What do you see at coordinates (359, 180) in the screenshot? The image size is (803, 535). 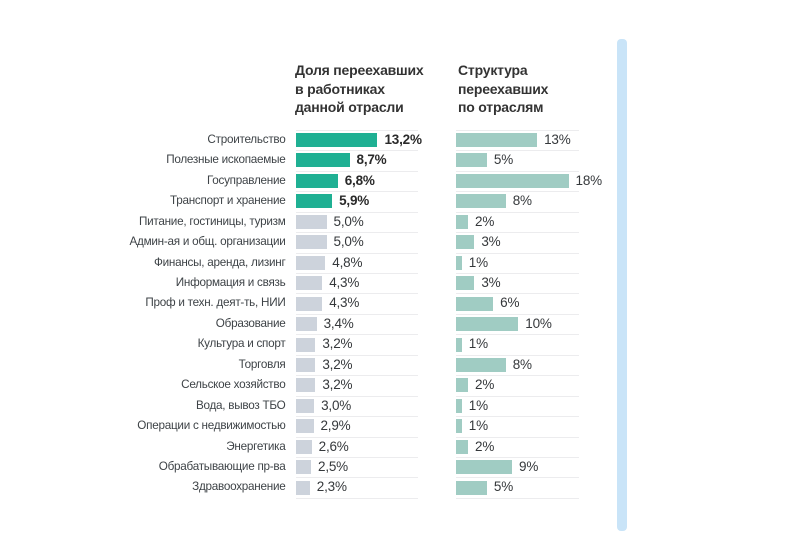 I see `share-value-label: 6,8%` at bounding box center [359, 180].